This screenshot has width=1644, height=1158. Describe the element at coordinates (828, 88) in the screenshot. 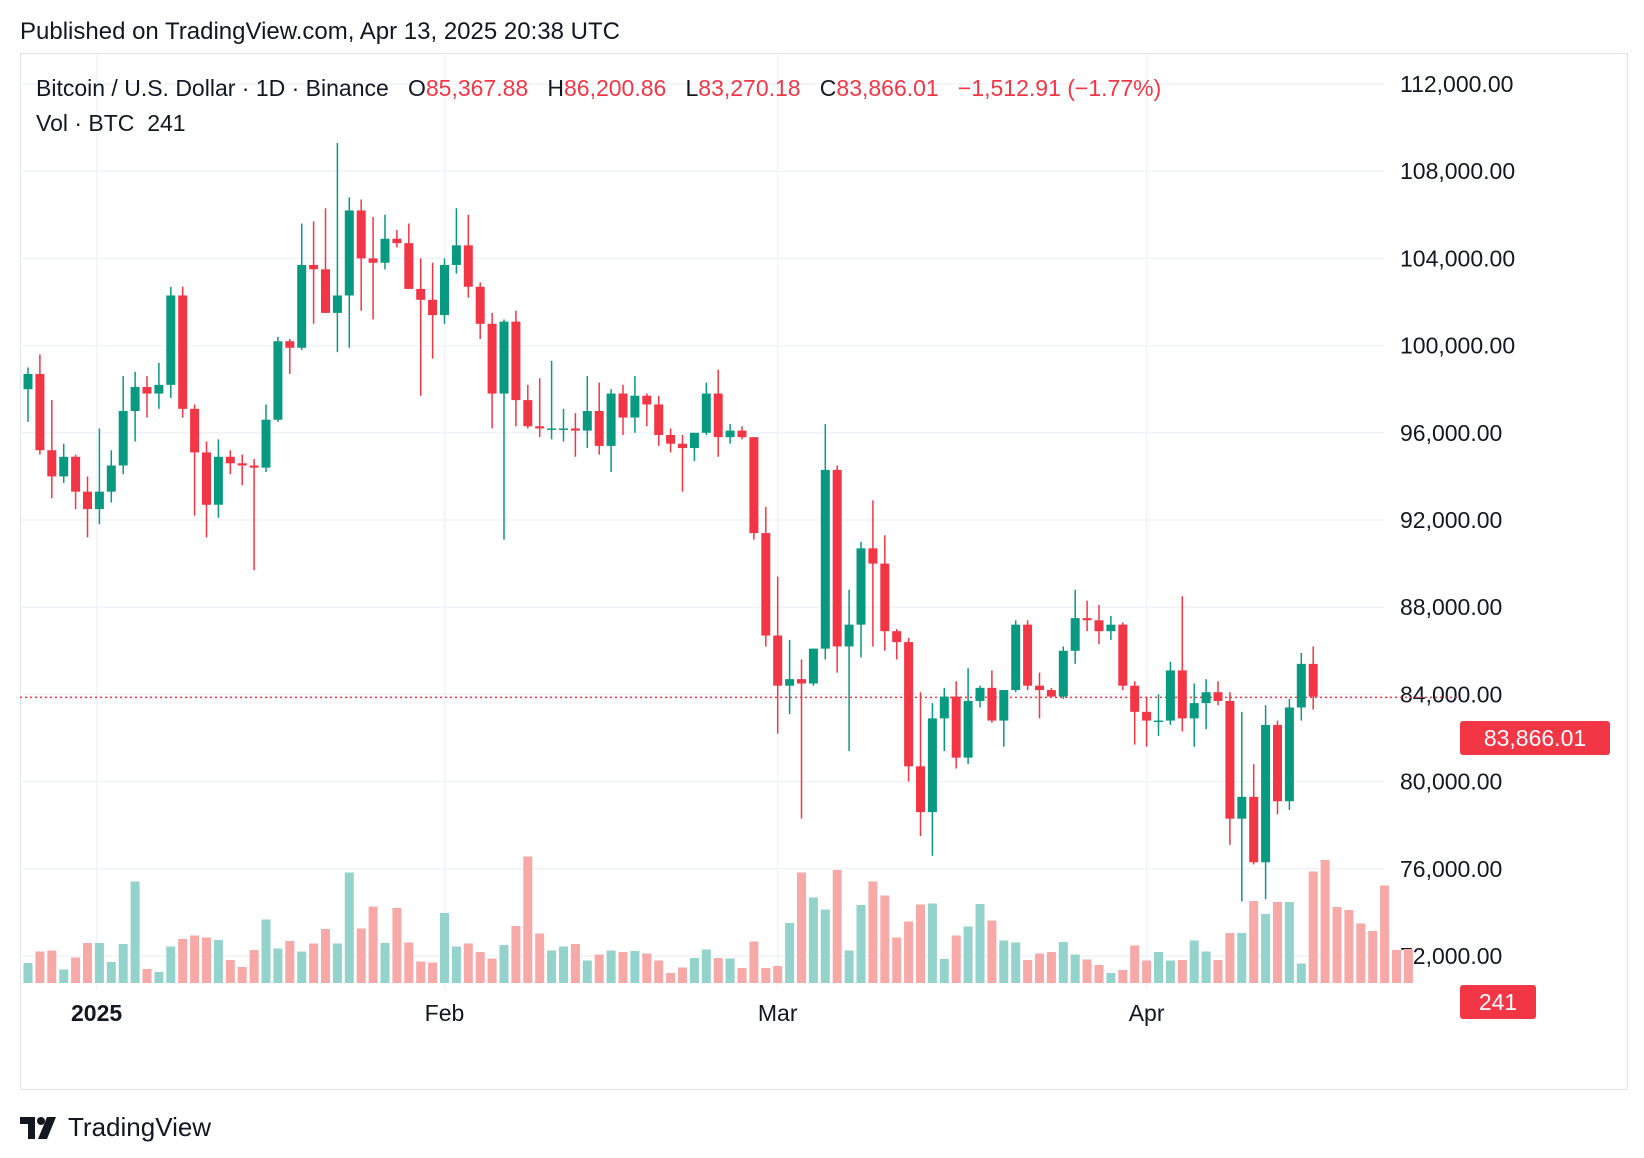

I see `legend-close-label: C` at that location.